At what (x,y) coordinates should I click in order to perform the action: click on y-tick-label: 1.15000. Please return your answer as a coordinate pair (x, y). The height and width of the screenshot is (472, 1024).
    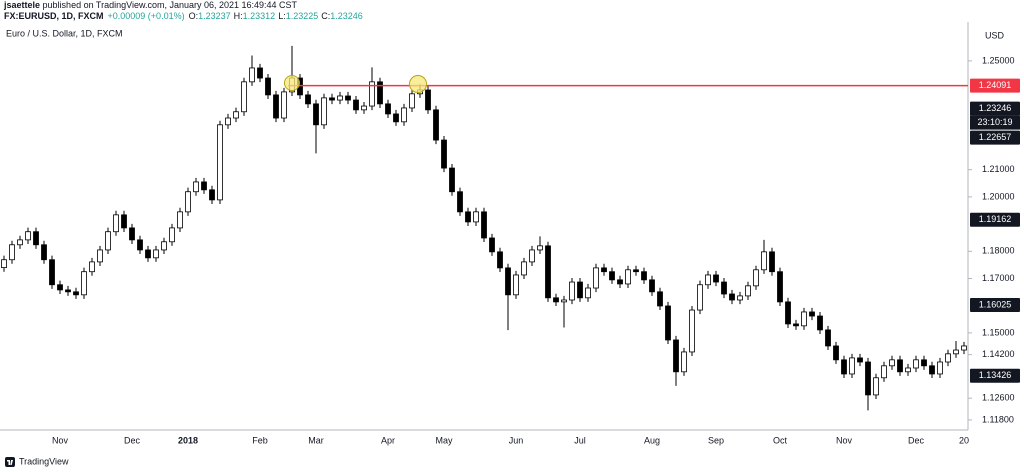
    Looking at the image, I should click on (998, 332).